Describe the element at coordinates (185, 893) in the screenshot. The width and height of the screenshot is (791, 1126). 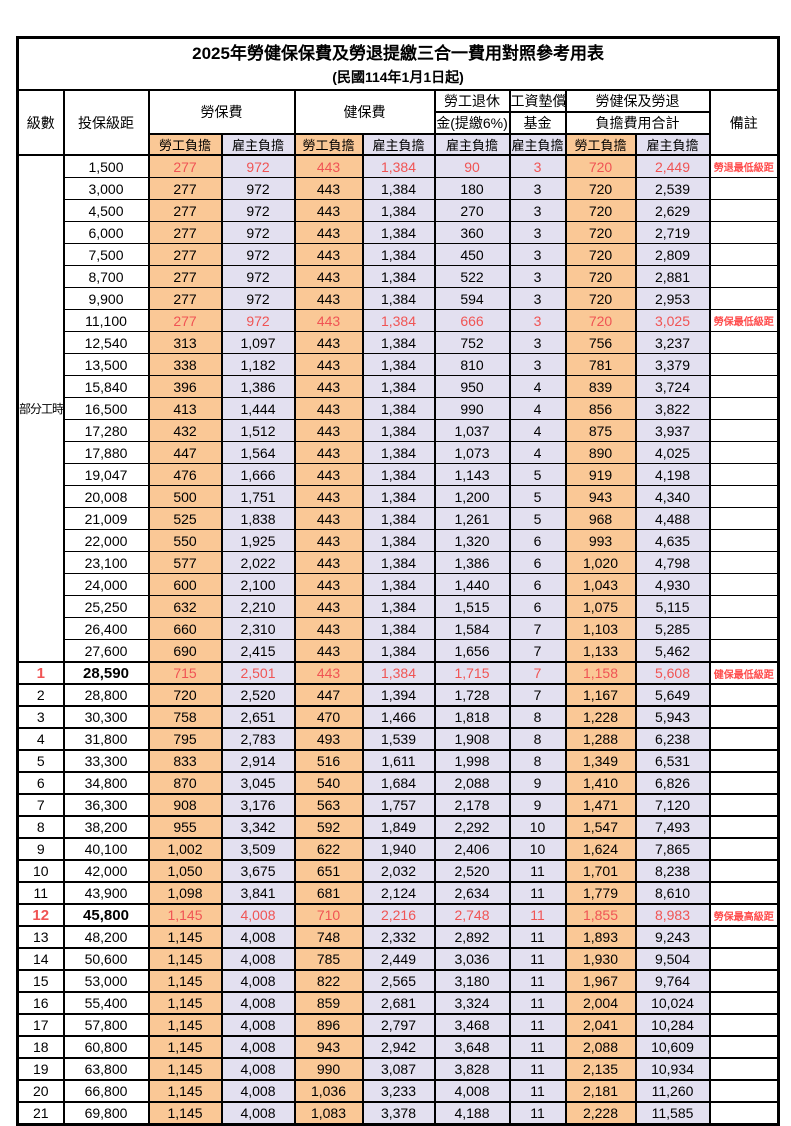
I see `labor-employee-cell: 1,098` at that location.